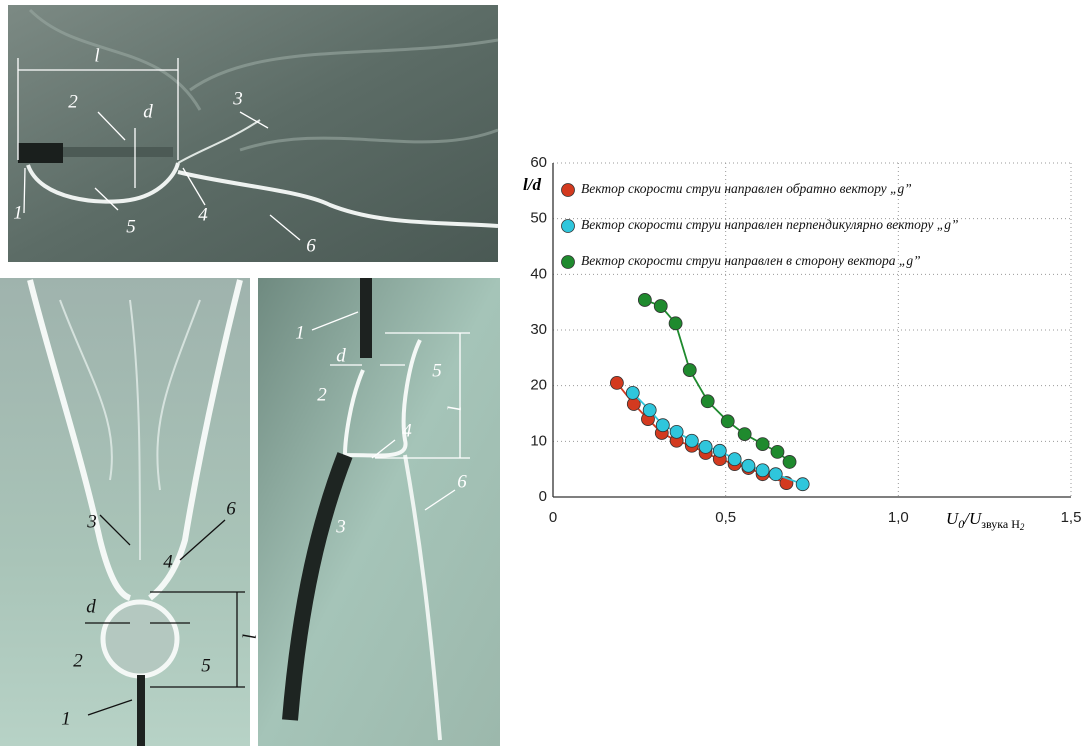 This screenshot has height=746, width=1087. I want to click on x-tick-label: 0,5, so click(725, 517).